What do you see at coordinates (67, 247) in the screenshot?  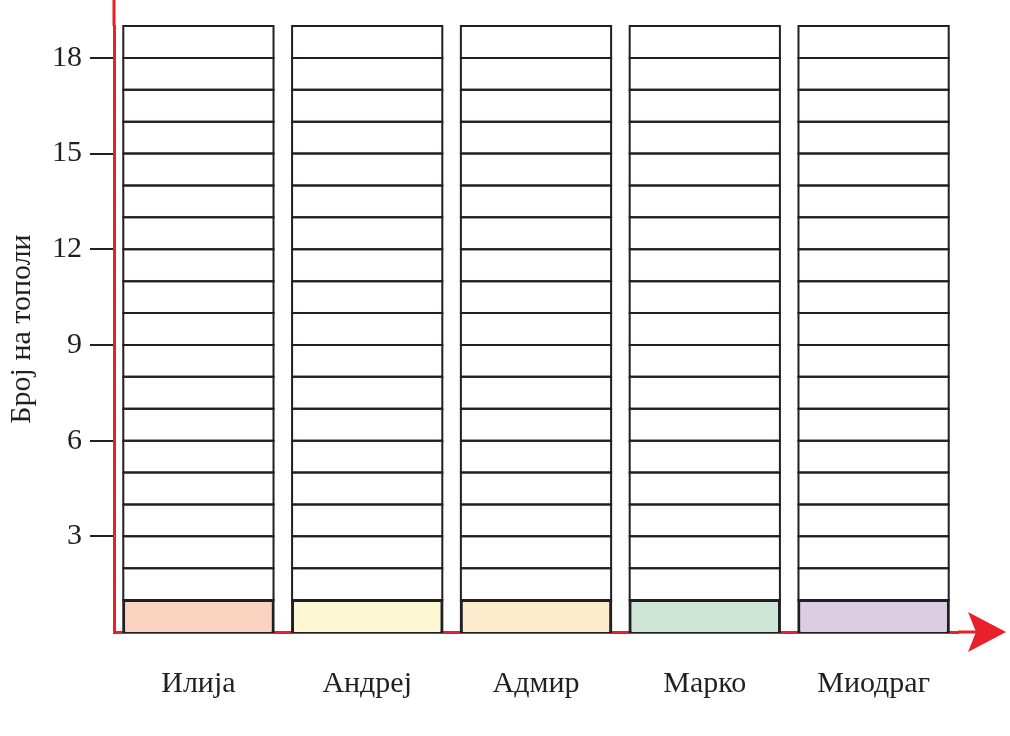 I see `y-tick-label: 12` at bounding box center [67, 247].